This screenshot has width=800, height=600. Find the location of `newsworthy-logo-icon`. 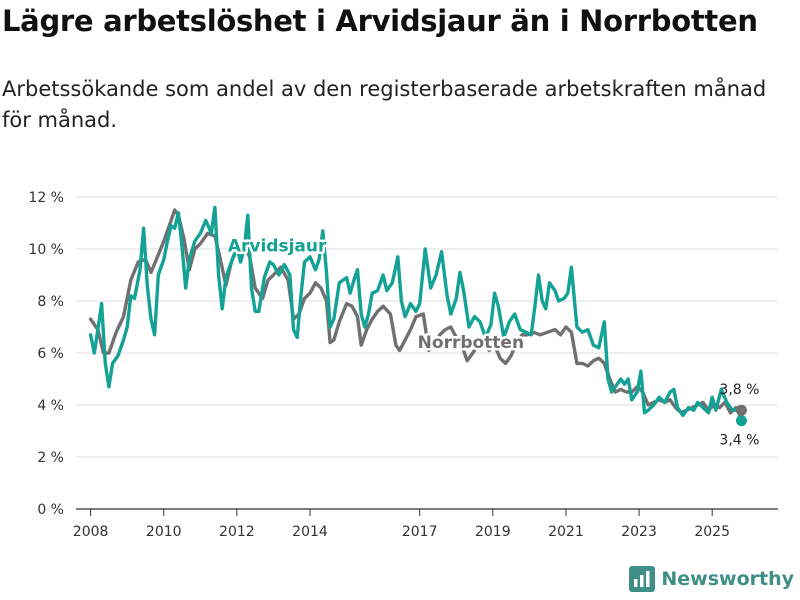

newsworthy-logo-icon is located at coordinates (642, 579).